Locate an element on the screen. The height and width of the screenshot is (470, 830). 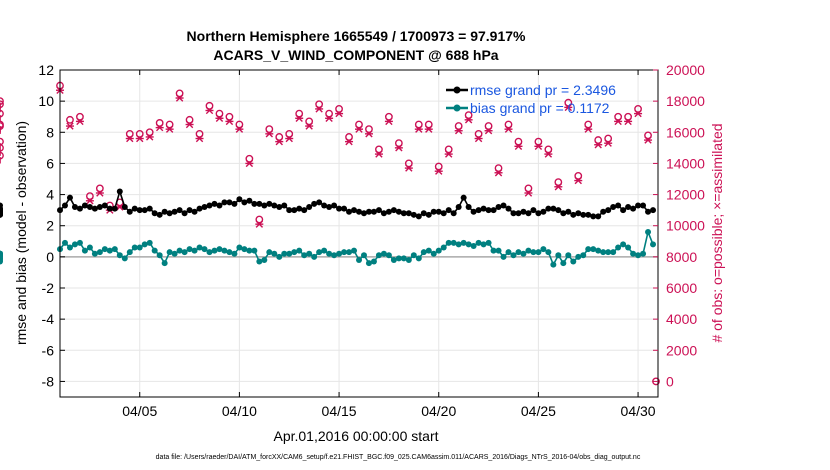
legend-bias-label: bias grand pr = 0.1172 is located at coordinates (540, 108).